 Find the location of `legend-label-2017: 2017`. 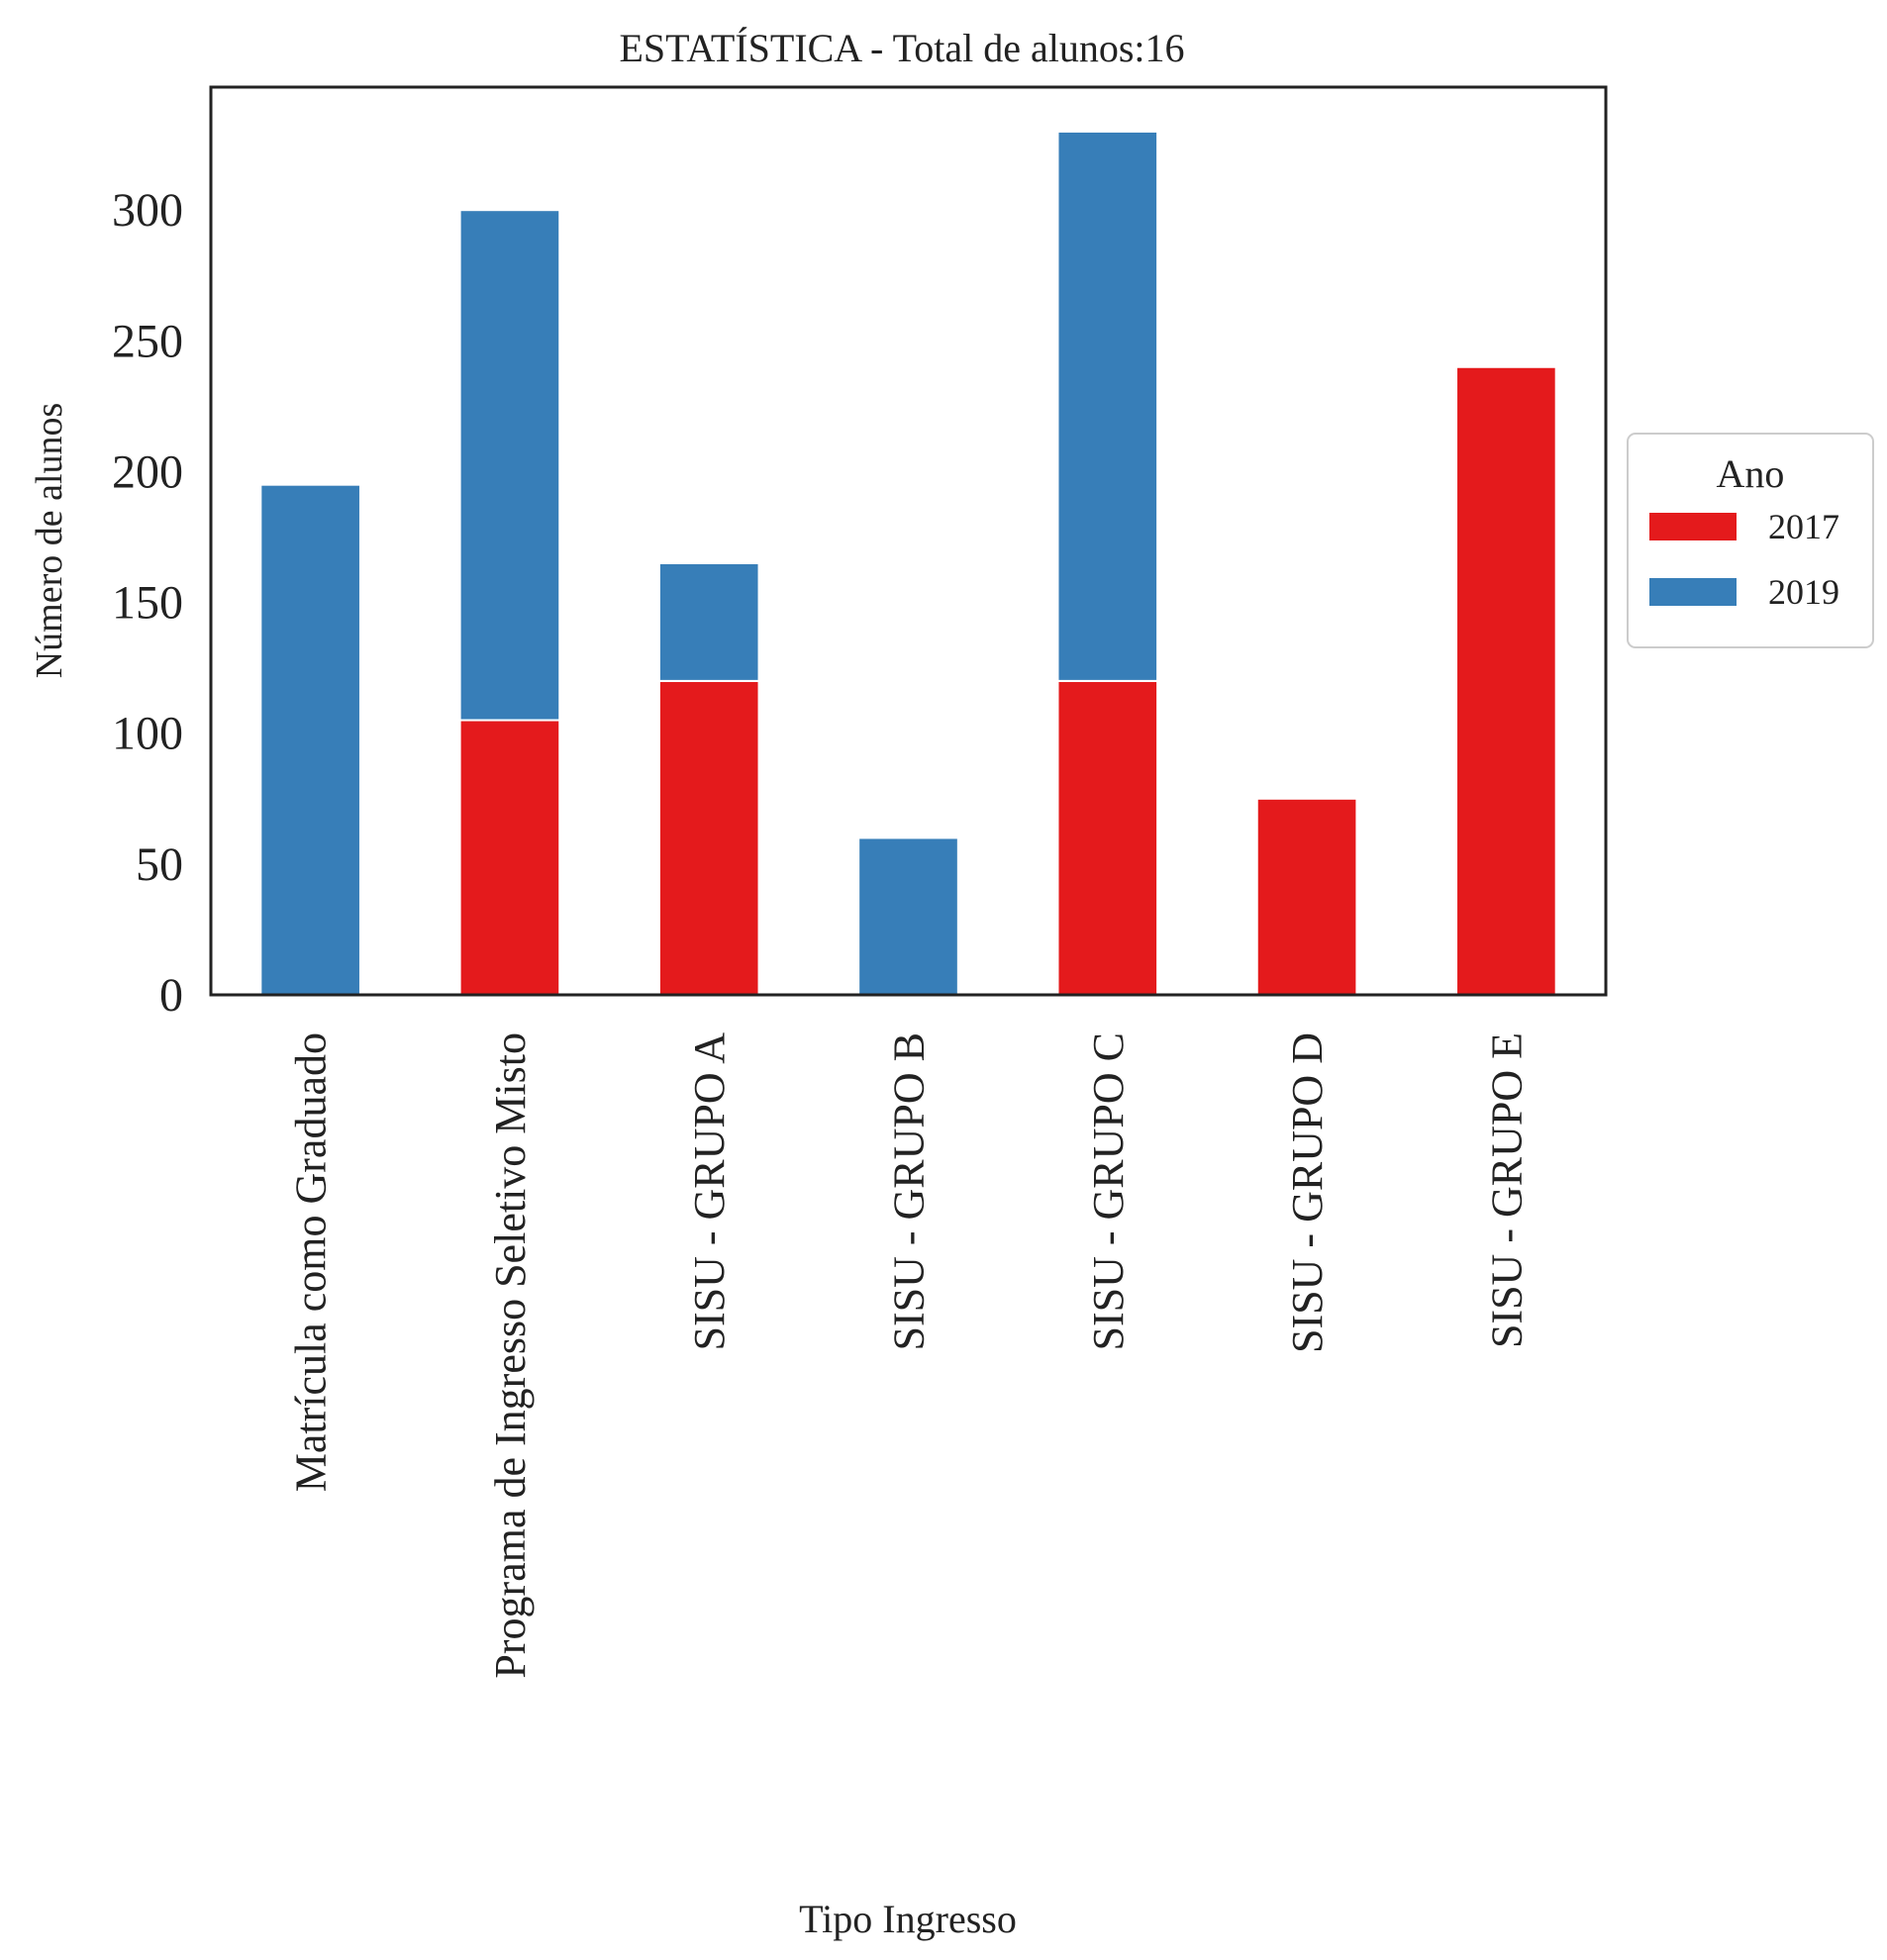

legend-label-2017: 2017 is located at coordinates (1803, 526).